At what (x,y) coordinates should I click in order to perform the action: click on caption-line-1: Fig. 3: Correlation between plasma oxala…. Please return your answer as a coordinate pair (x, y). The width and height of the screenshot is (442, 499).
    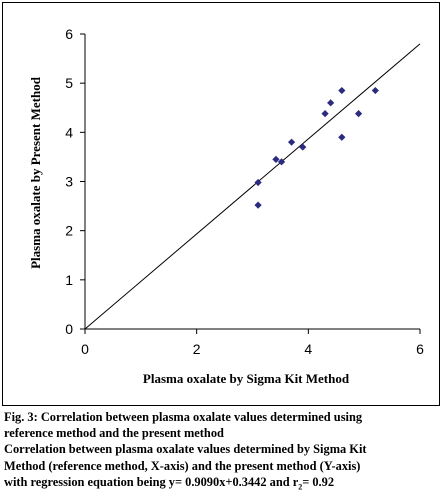
    Looking at the image, I should click on (183, 417).